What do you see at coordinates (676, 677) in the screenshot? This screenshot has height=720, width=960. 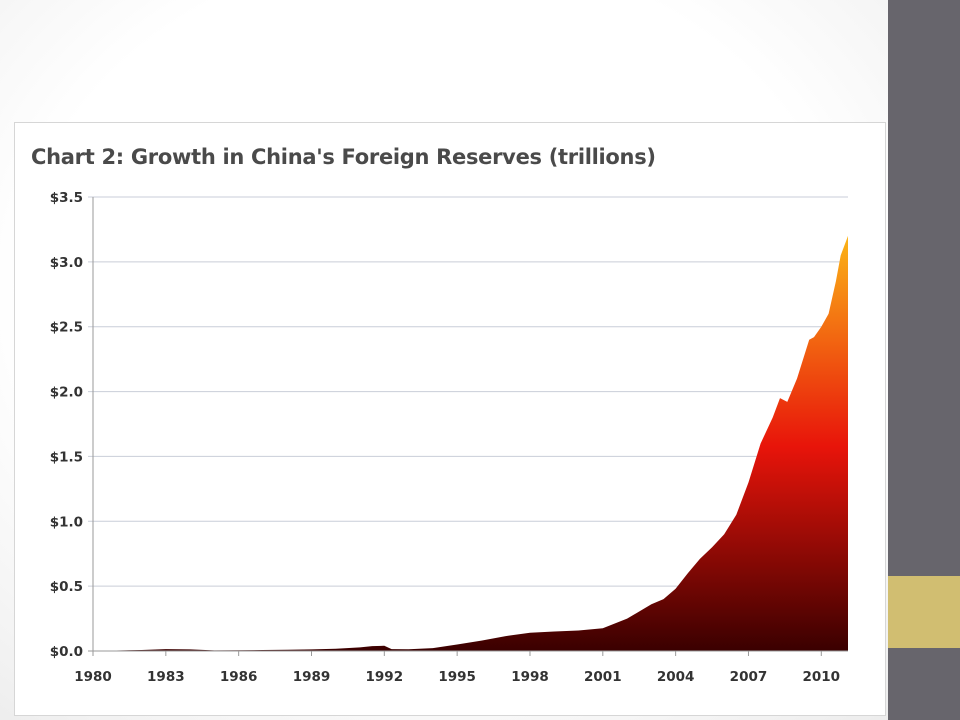 I see `x-tick-label: 2004` at bounding box center [676, 677].